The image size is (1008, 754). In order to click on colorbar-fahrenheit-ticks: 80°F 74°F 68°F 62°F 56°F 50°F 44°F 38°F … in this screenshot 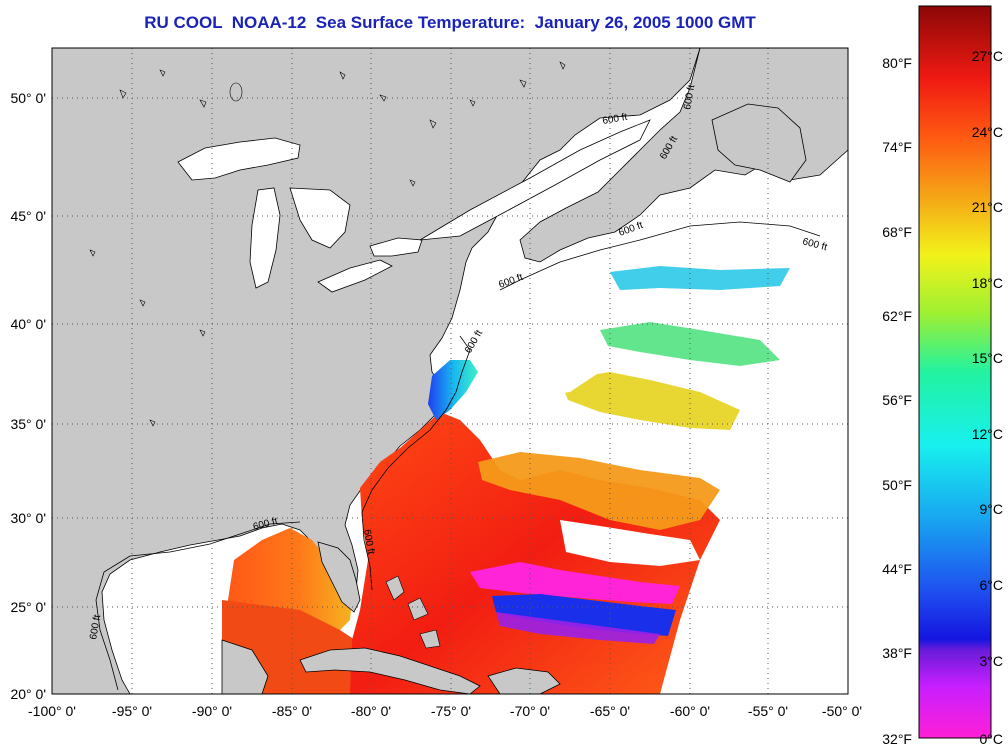, I will do `click(897, 401)`.